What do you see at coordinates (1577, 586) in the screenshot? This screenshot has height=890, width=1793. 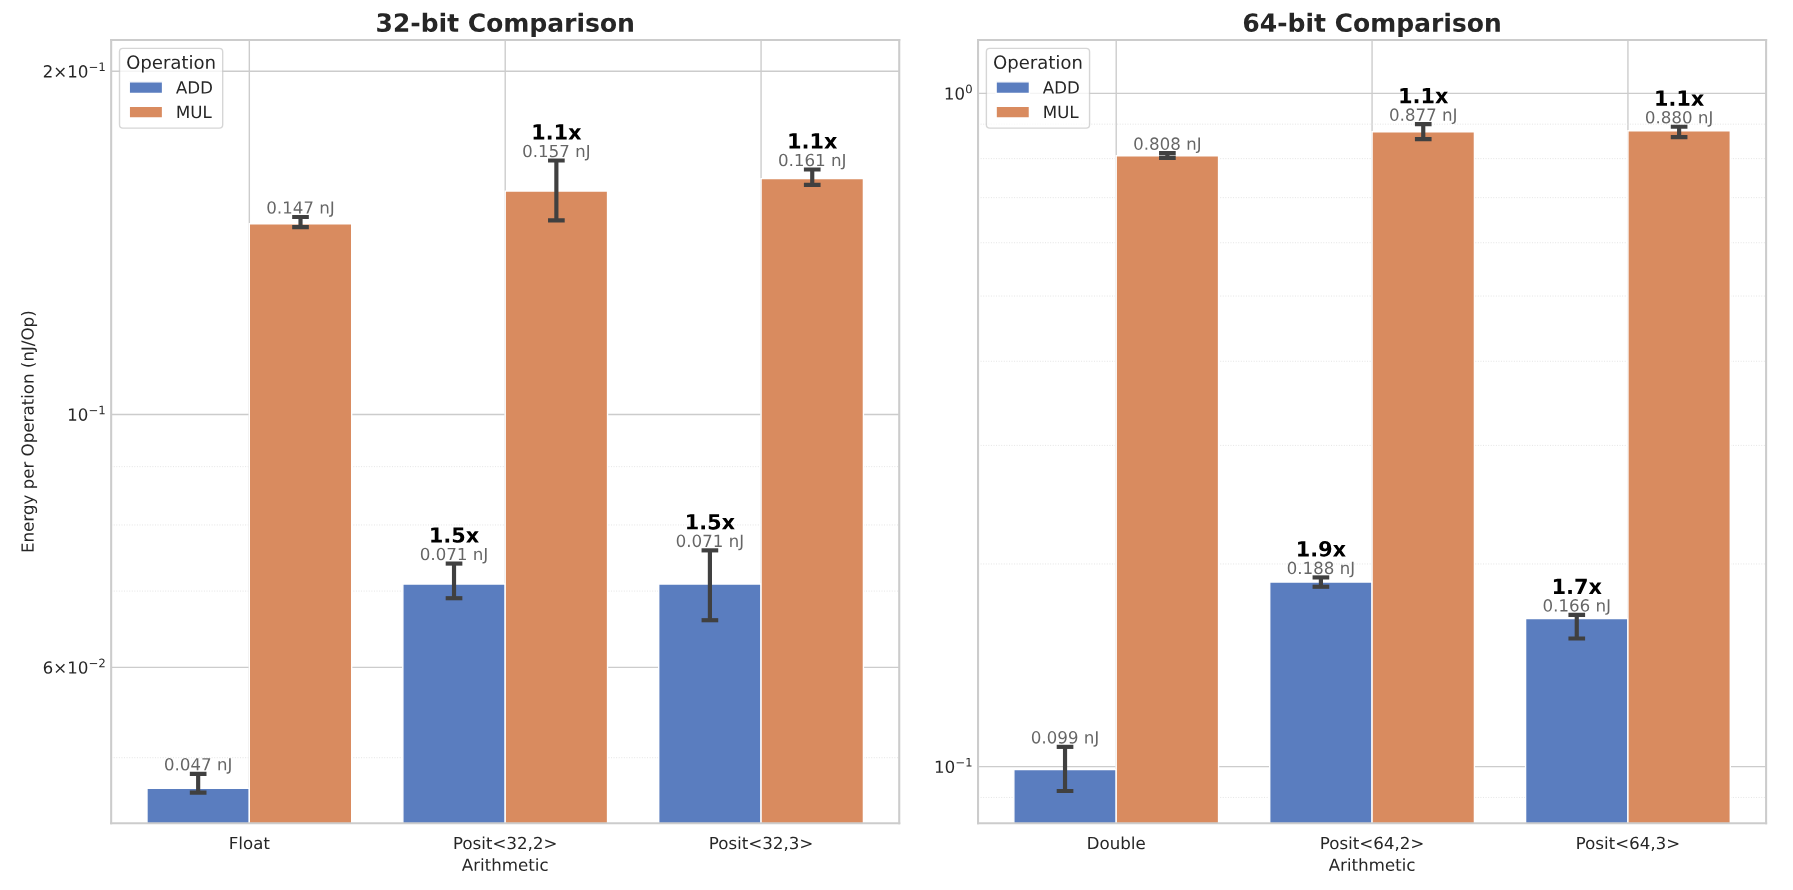 I see `annotation: 1.7x` at bounding box center [1577, 586].